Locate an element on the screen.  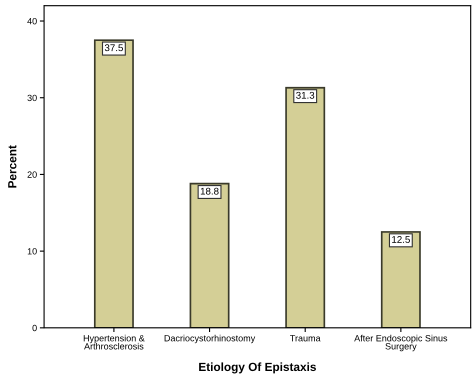
y-tick-label: 10 is located at coordinates (32, 251).